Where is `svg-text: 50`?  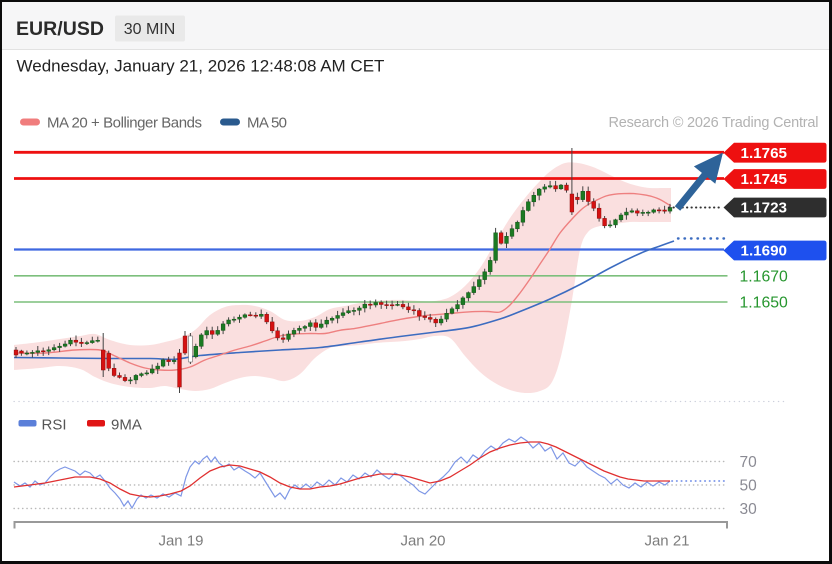
svg-text: 50 is located at coordinates (749, 486).